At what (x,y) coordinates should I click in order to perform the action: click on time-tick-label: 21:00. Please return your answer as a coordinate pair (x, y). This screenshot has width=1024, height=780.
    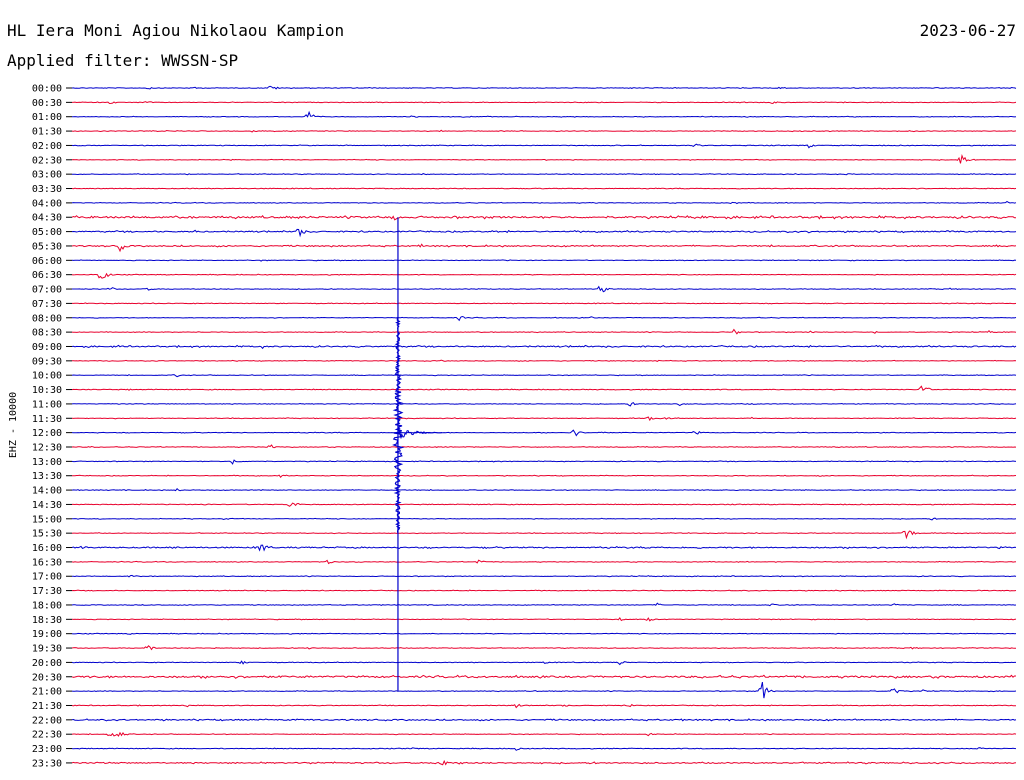
    Looking at the image, I should click on (47, 692).